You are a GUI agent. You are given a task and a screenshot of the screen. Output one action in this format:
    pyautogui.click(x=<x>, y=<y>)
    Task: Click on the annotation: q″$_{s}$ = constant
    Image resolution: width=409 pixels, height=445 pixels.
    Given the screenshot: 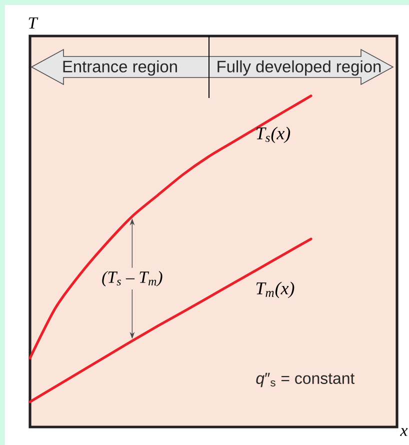 What is the action you would take?
    pyautogui.click(x=305, y=380)
    